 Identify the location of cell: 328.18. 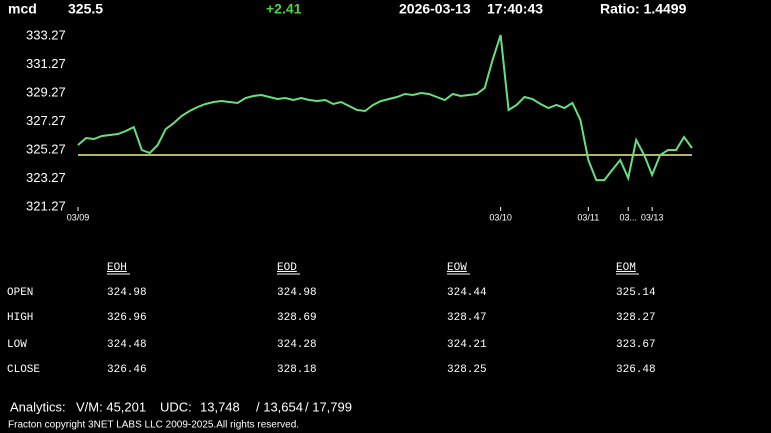
(297, 370).